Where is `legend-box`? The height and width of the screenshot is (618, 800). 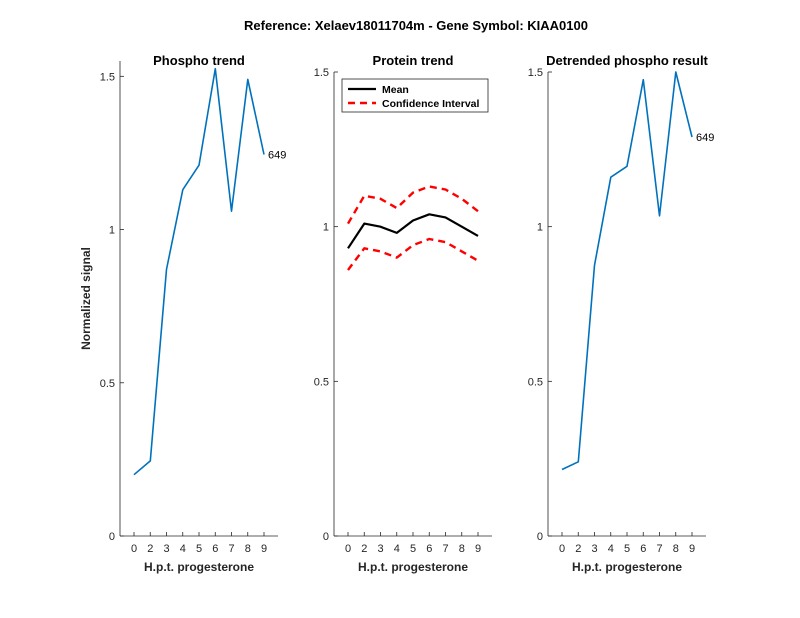
legend-box is located at coordinates (415, 95).